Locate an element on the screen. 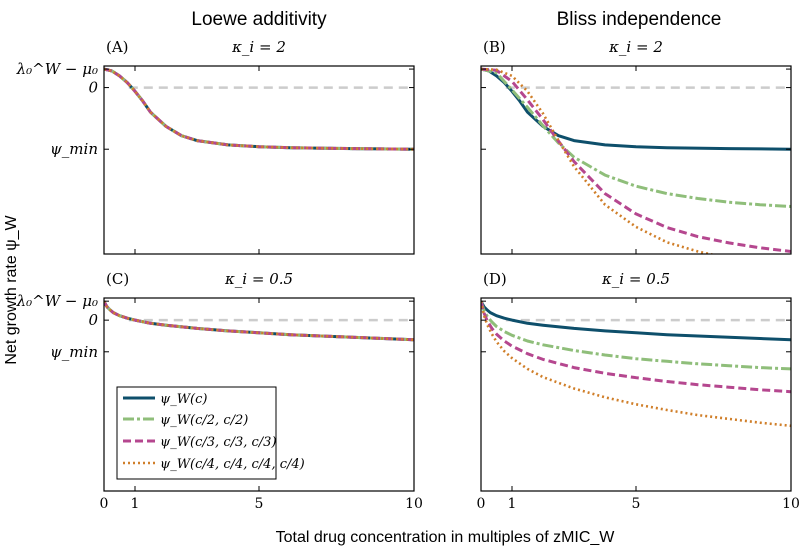  legend-label: ψ_W(c/3, c/3, c/3) is located at coordinates (218, 442).